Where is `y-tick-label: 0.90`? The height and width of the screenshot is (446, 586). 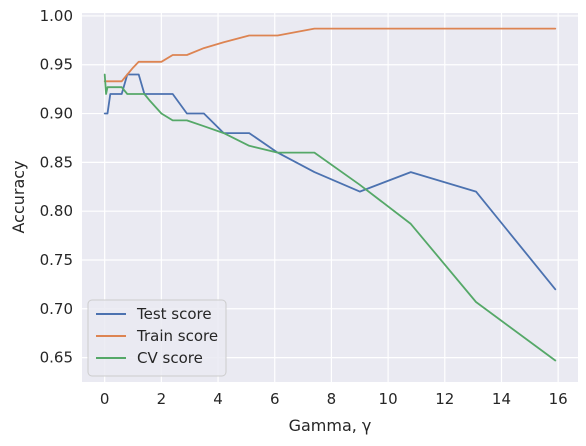 y-tick-label: 0.90 is located at coordinates (56, 114).